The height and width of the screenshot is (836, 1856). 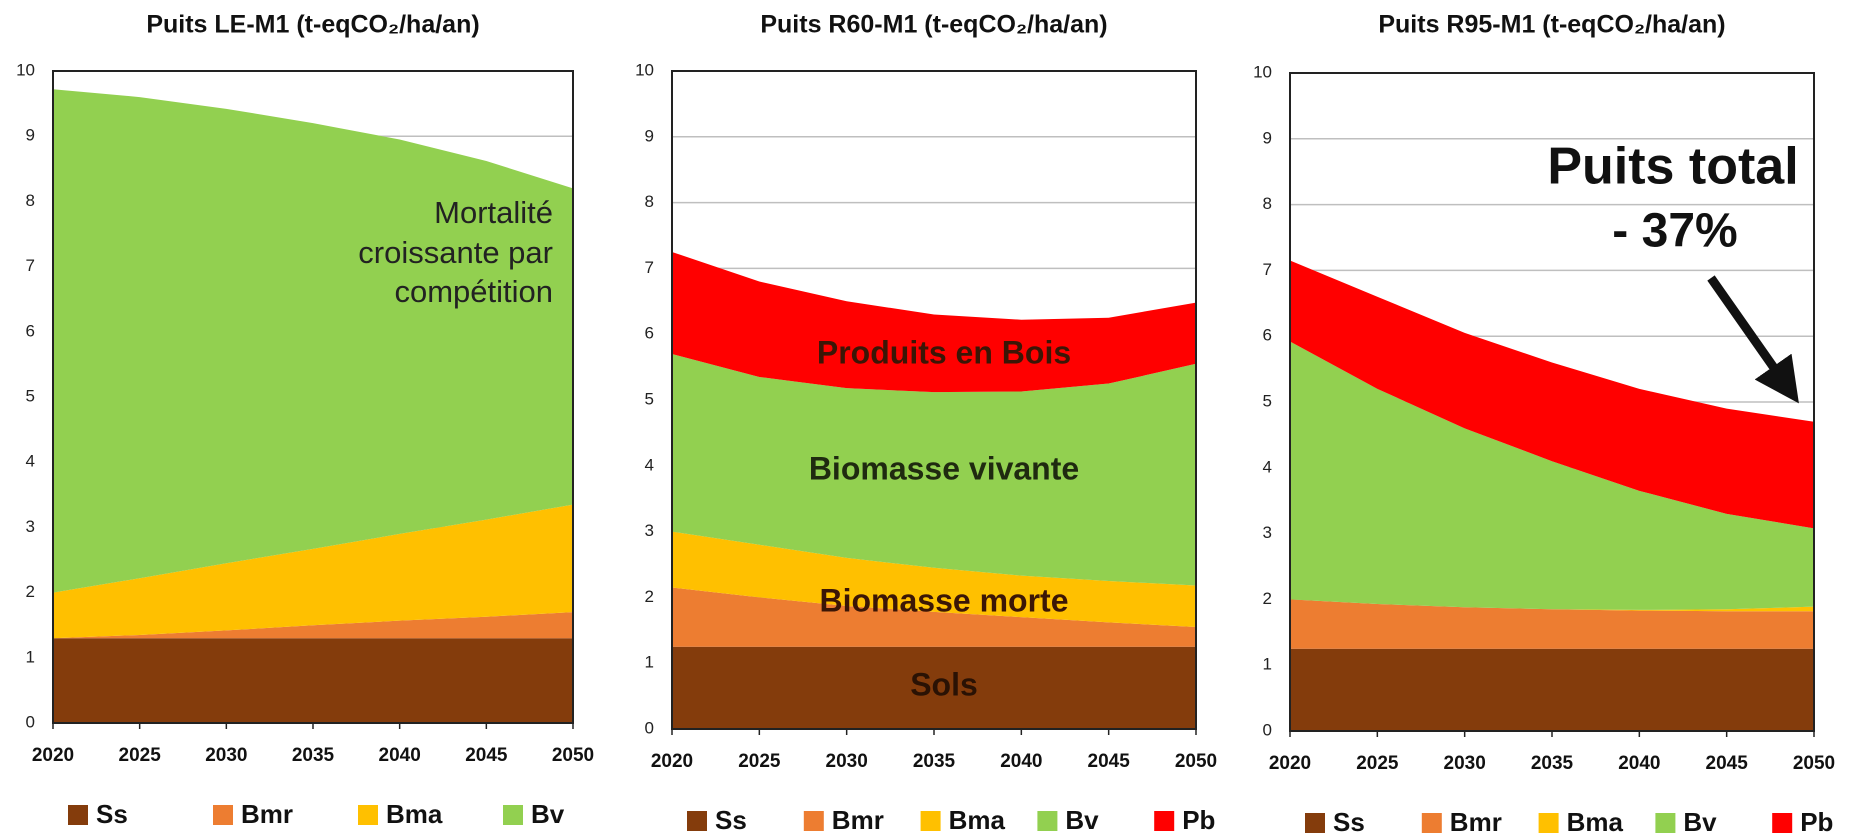 I want to click on annotation: compétition, so click(x=473, y=291).